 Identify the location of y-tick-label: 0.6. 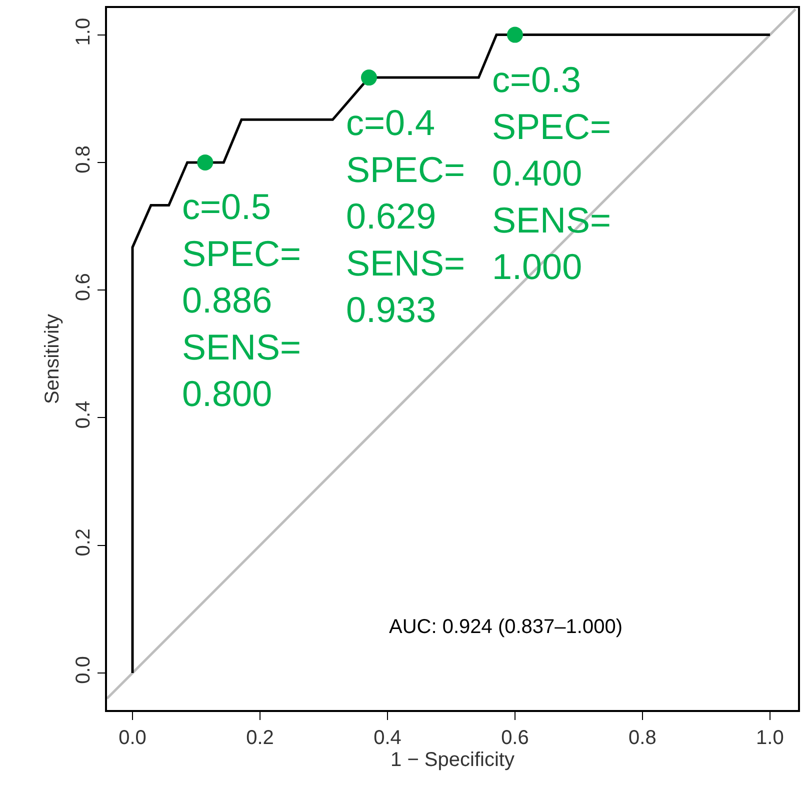
(83, 287).